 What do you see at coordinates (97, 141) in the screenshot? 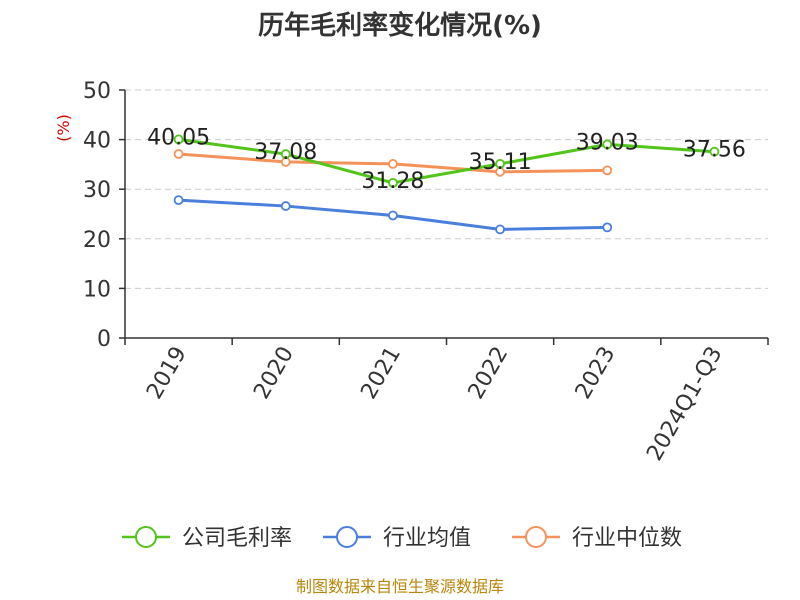
I see `y-tick-label: 40` at bounding box center [97, 141].